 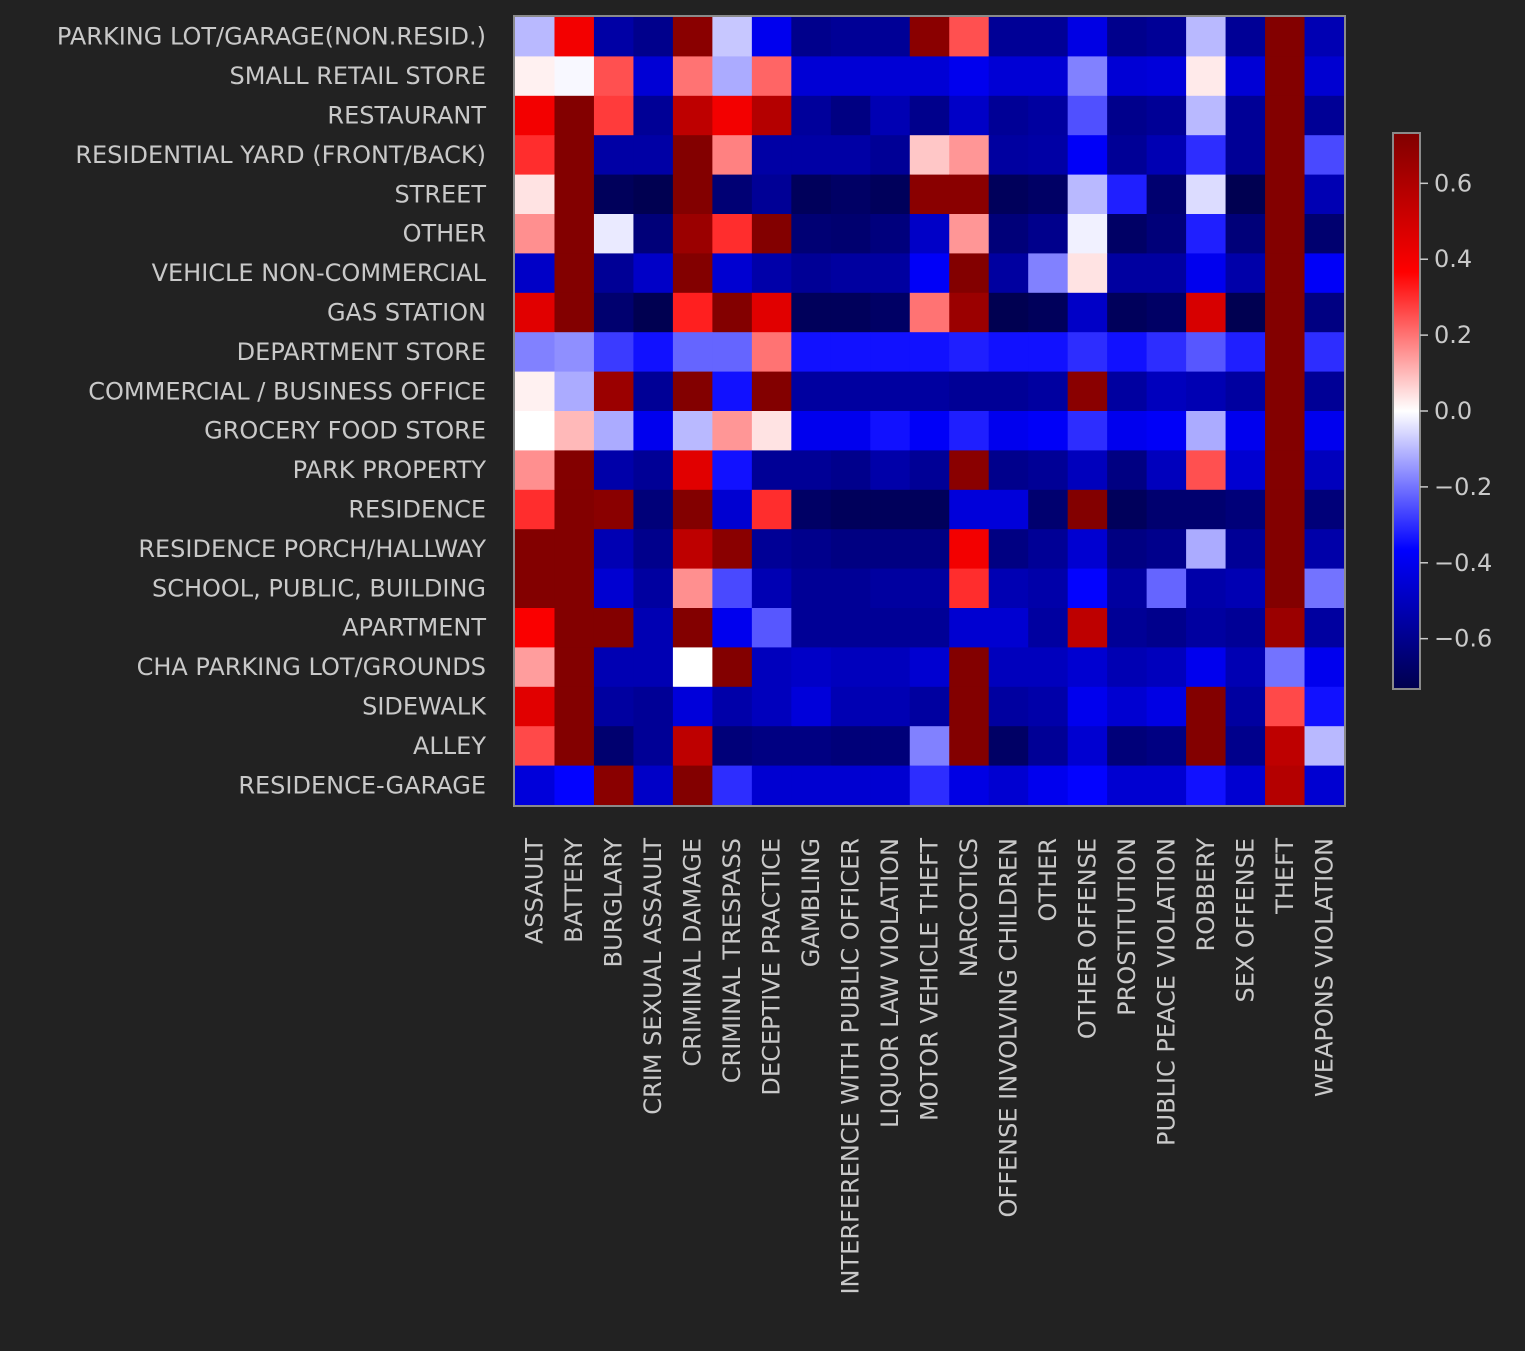 What do you see at coordinates (614, 903) in the screenshot?
I see `column-label: BURGLARY` at bounding box center [614, 903].